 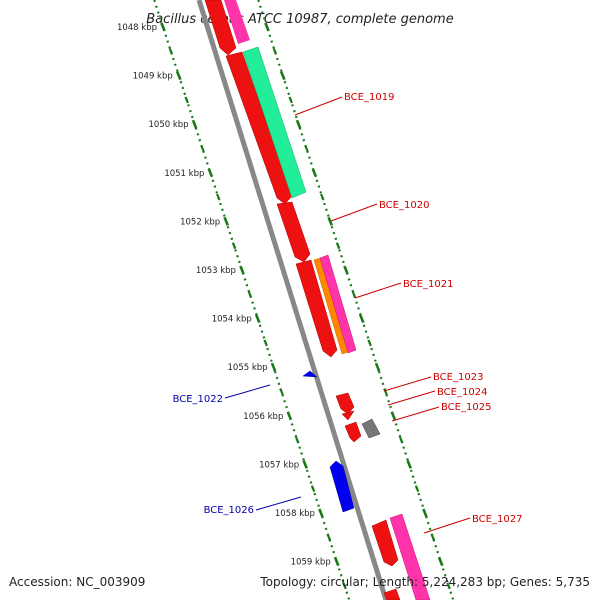 What do you see at coordinates (369, 97) in the screenshot?
I see `gene-label-bce-1019: BCE_1019` at bounding box center [369, 97].